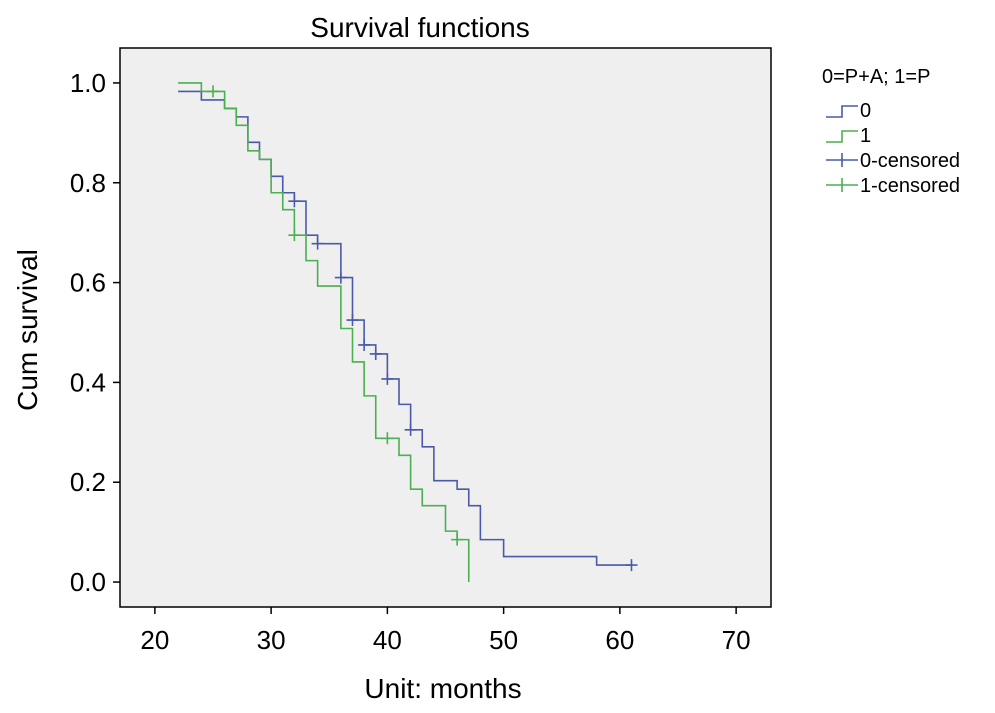 This screenshot has height=713, width=995. What do you see at coordinates (95, 332) in the screenshot?
I see `y-axis: 0.0 0.2 0.4 0.6 0.8 1.0` at bounding box center [95, 332].